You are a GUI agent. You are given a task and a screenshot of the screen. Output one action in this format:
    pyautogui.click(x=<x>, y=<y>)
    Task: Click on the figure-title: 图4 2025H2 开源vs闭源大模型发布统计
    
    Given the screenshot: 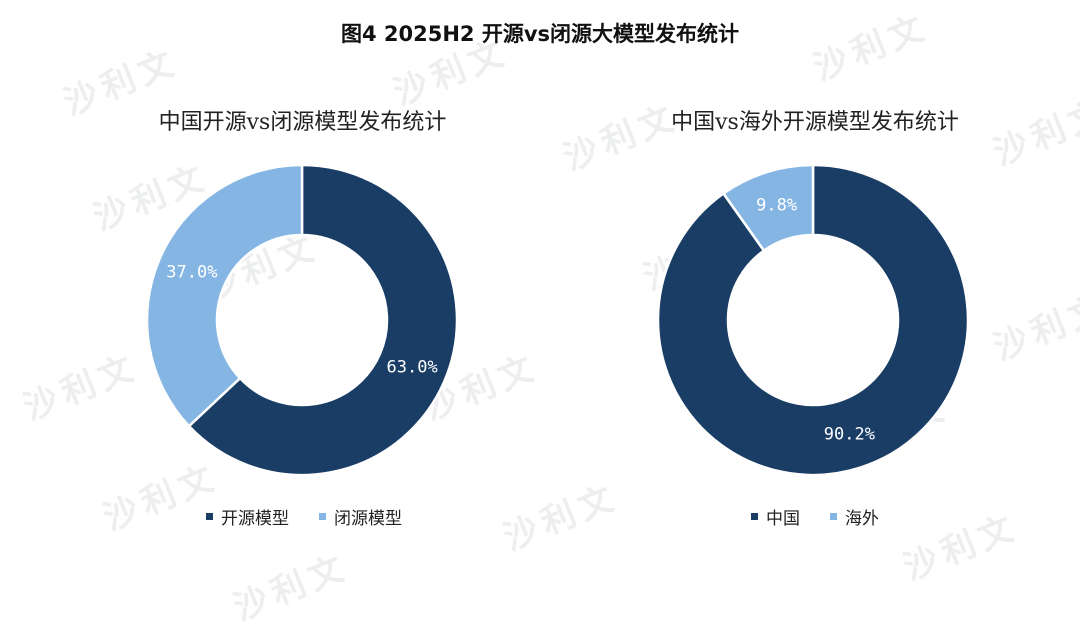 What is the action you would take?
    pyautogui.click(x=540, y=34)
    